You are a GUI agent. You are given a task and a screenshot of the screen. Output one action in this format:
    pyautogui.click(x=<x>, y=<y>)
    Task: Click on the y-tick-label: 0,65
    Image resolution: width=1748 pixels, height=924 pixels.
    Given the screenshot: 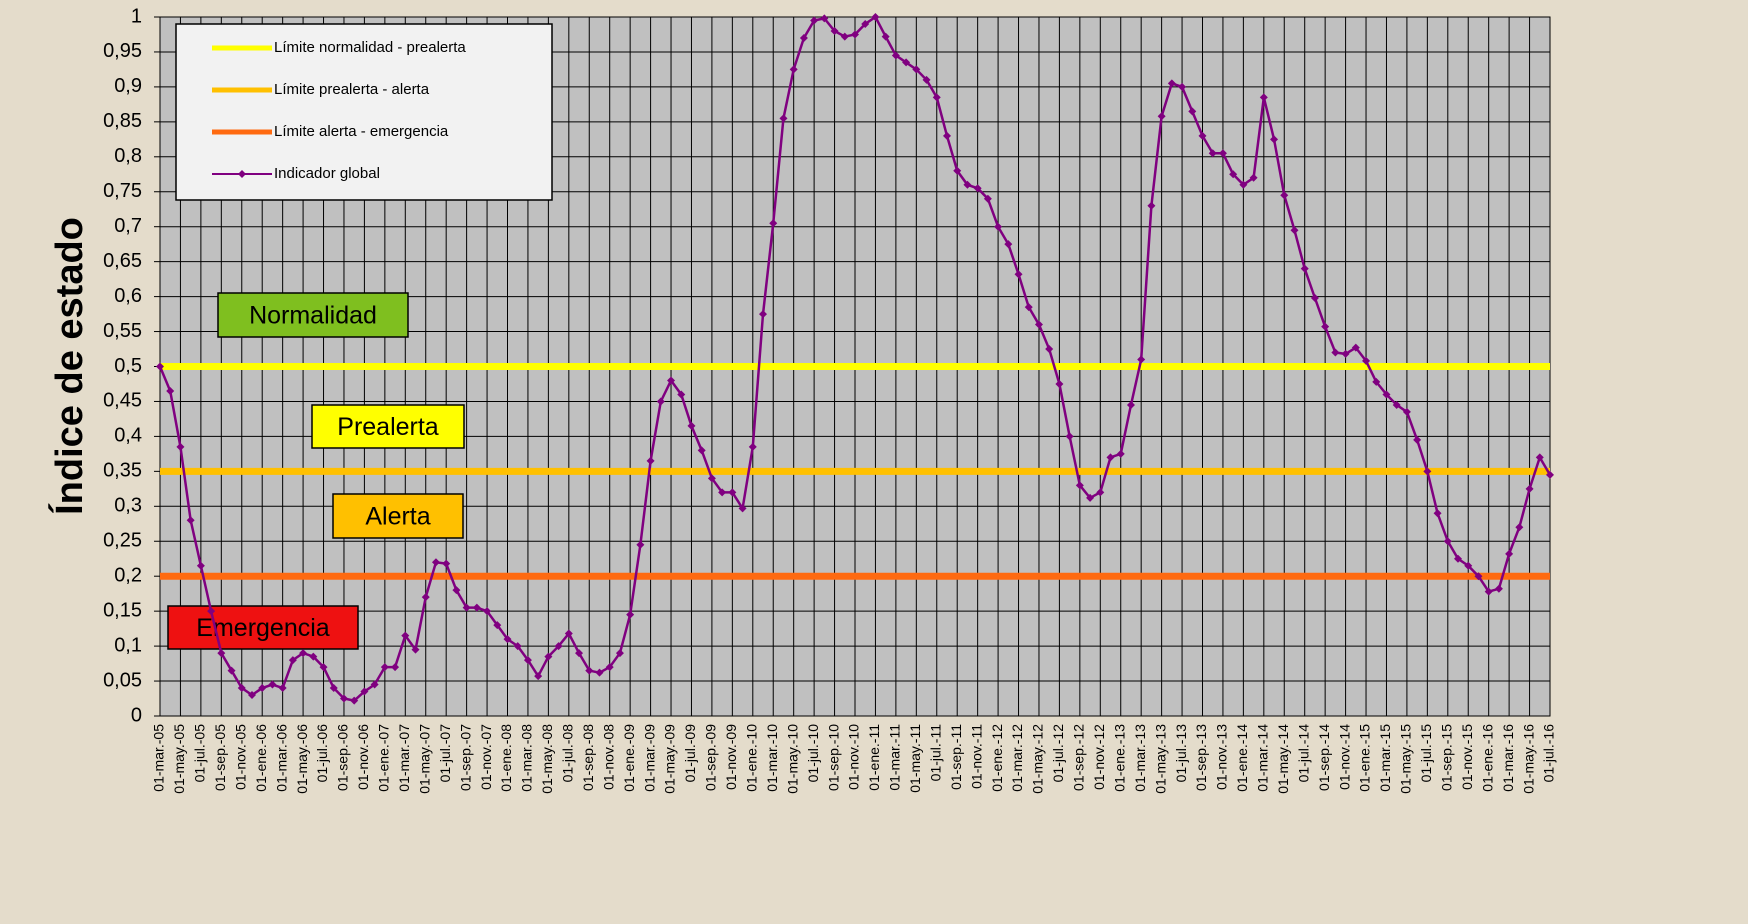 What is the action you would take?
    pyautogui.click(x=122, y=261)
    